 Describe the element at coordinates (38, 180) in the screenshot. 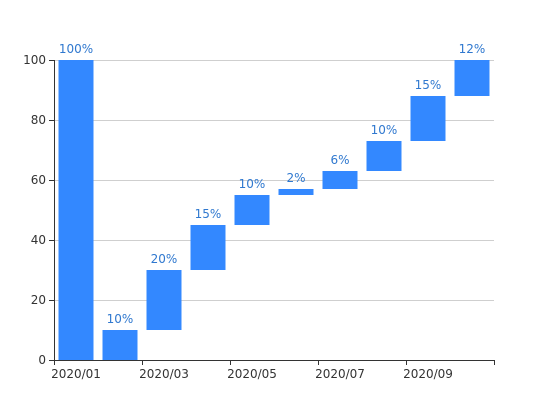

I see `y-tick-label-60: 60` at that location.